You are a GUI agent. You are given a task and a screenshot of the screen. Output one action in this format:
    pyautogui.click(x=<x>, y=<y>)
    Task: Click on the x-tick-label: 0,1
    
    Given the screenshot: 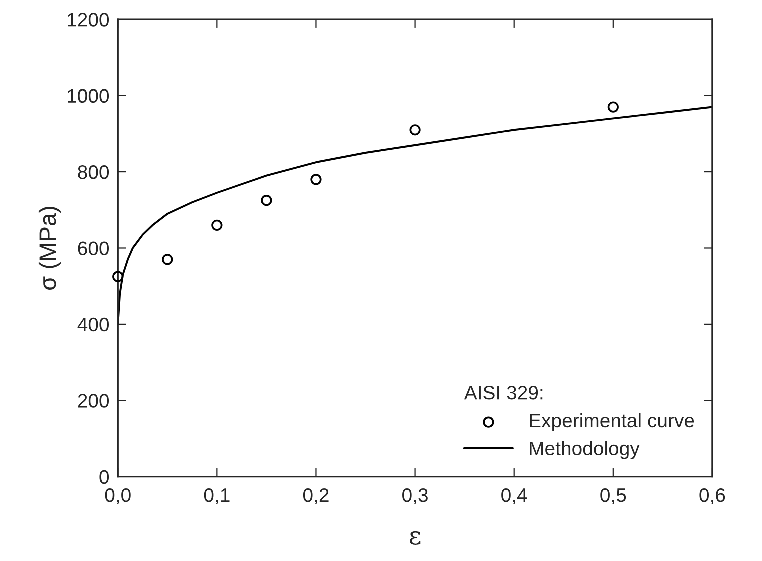 What is the action you would take?
    pyautogui.click(x=217, y=496)
    